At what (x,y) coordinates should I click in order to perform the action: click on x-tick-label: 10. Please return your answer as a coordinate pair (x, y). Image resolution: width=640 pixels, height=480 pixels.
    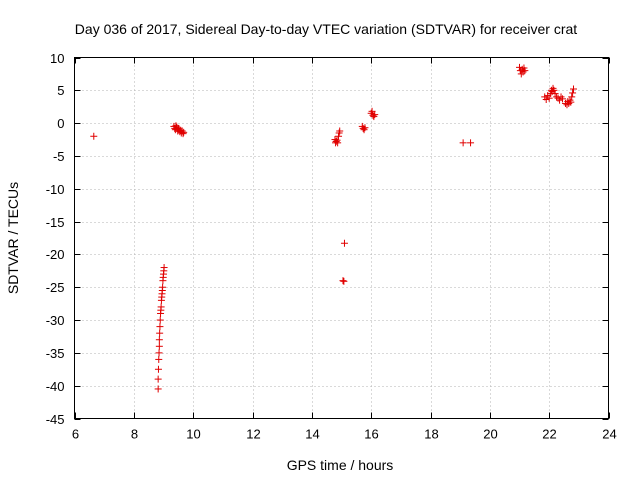
    Looking at the image, I should click on (193, 434).